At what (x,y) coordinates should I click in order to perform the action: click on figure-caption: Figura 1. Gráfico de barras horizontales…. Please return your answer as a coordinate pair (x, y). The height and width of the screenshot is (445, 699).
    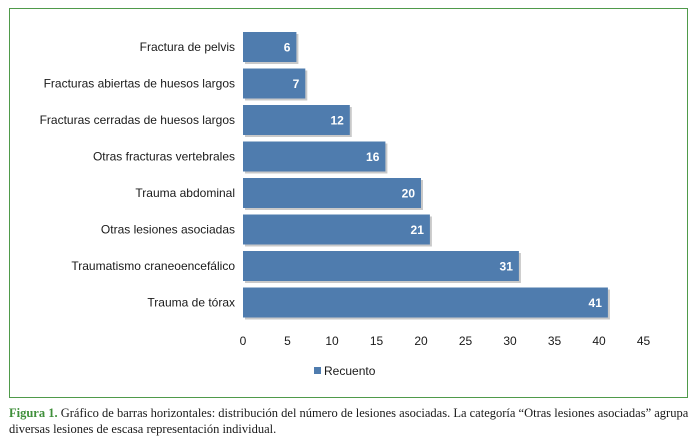
    Looking at the image, I should click on (349, 421).